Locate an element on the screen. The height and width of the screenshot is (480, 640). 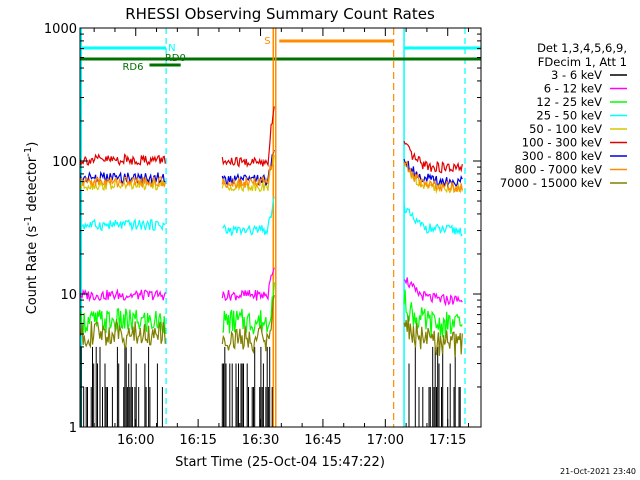
x-tick-label: 16:15 is located at coordinates (197, 440).